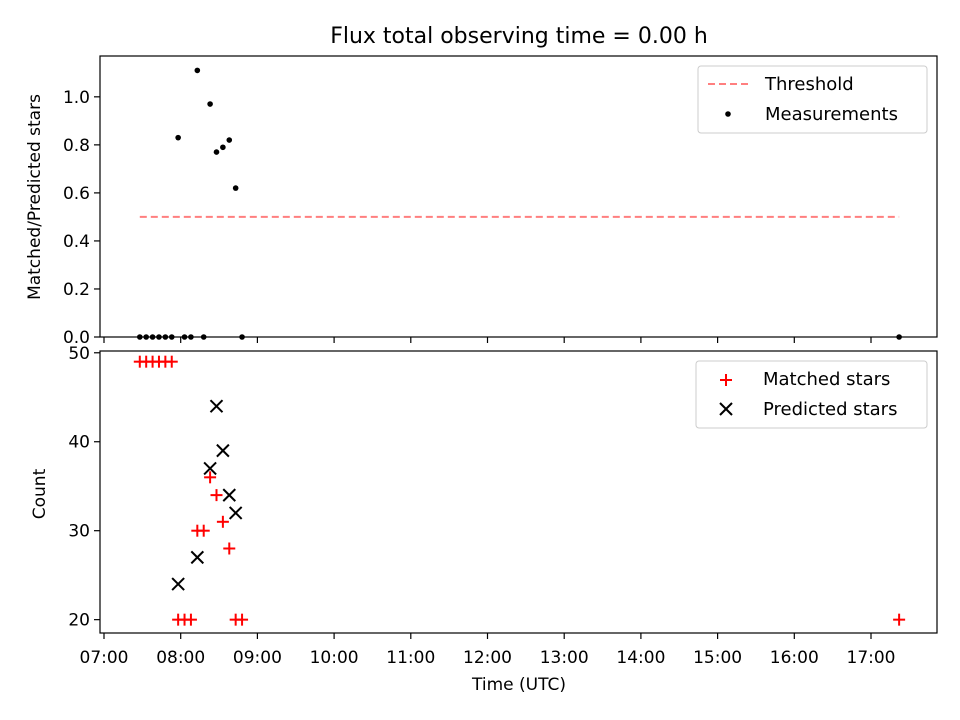 This screenshot has width=960, height=720. Describe the element at coordinates (564, 658) in the screenshot. I see `x-tick-label: 13:00` at that location.